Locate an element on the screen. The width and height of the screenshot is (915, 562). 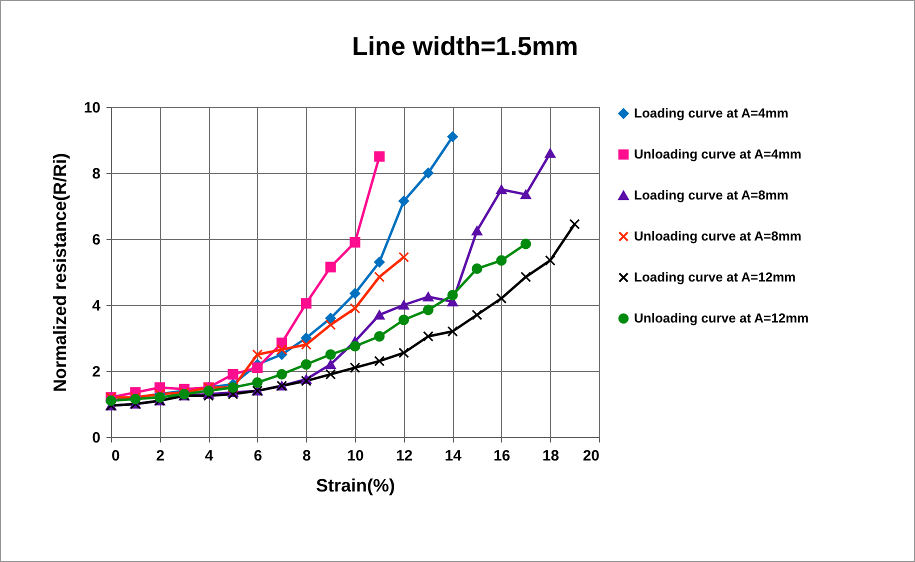
y-axis-title: Normalized resistance(R/Ri) is located at coordinates (60, 272).